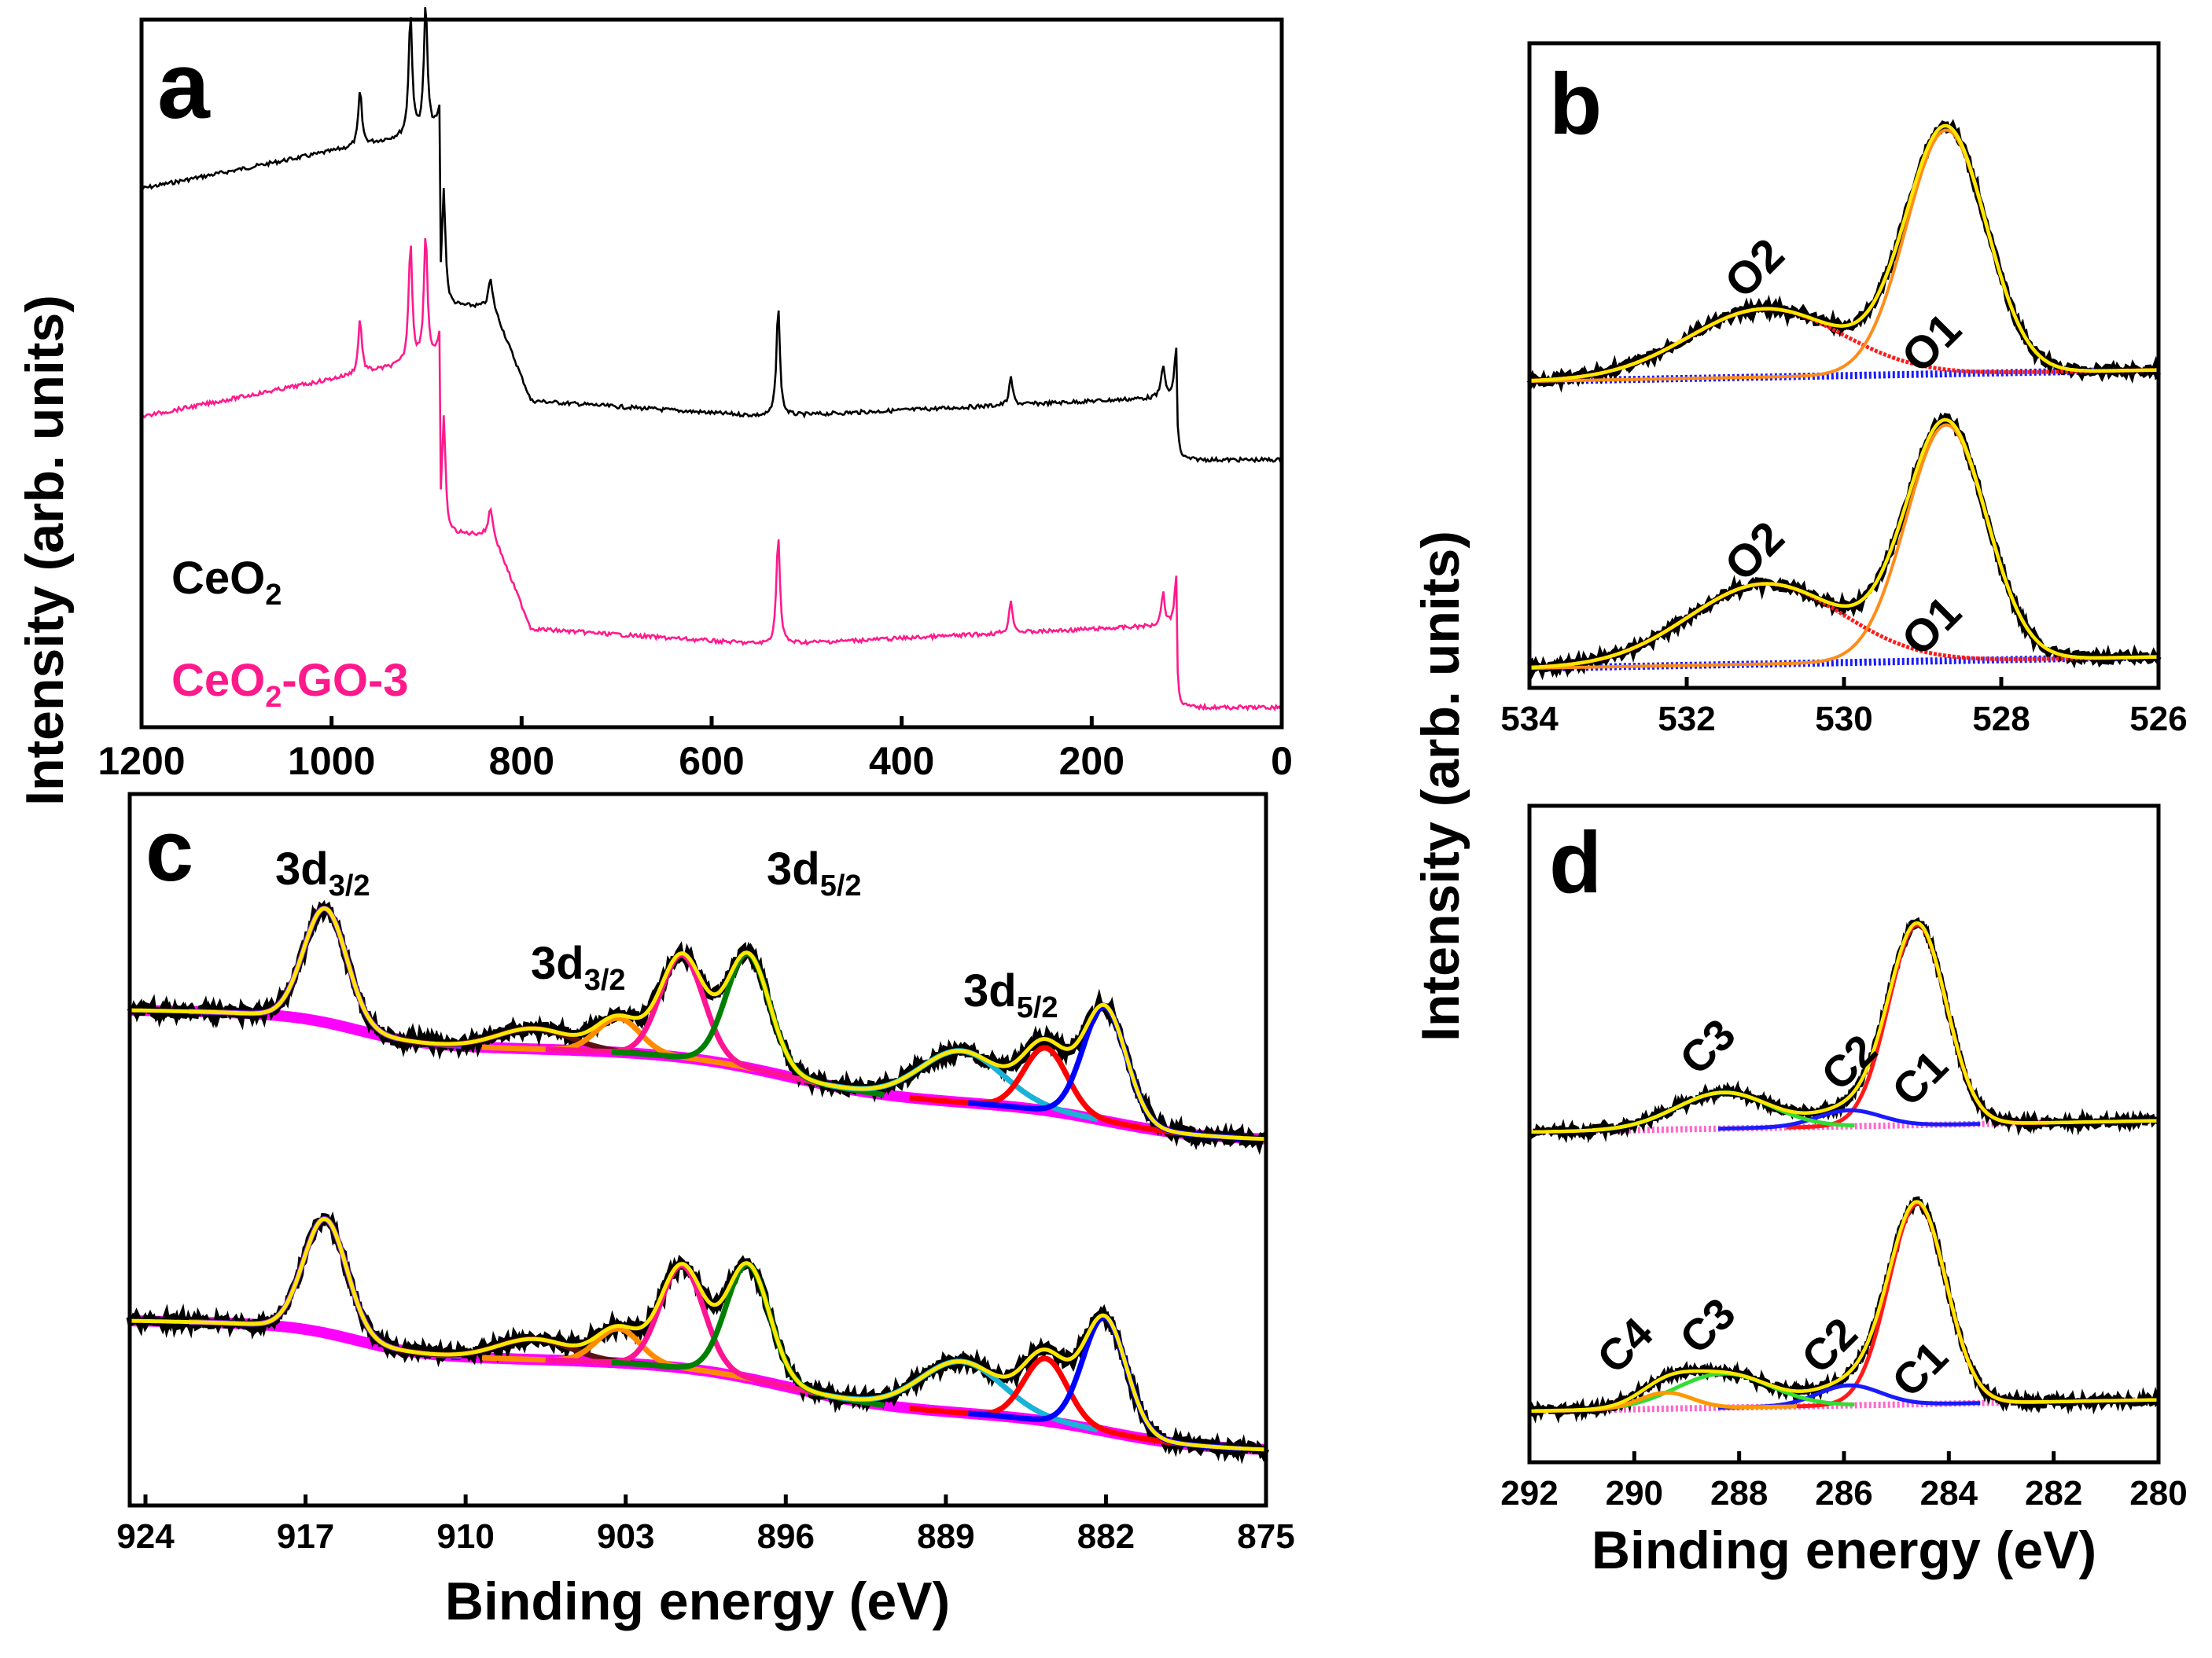  I want to click on panel-a-x-tick-label: 0, so click(1282, 761).